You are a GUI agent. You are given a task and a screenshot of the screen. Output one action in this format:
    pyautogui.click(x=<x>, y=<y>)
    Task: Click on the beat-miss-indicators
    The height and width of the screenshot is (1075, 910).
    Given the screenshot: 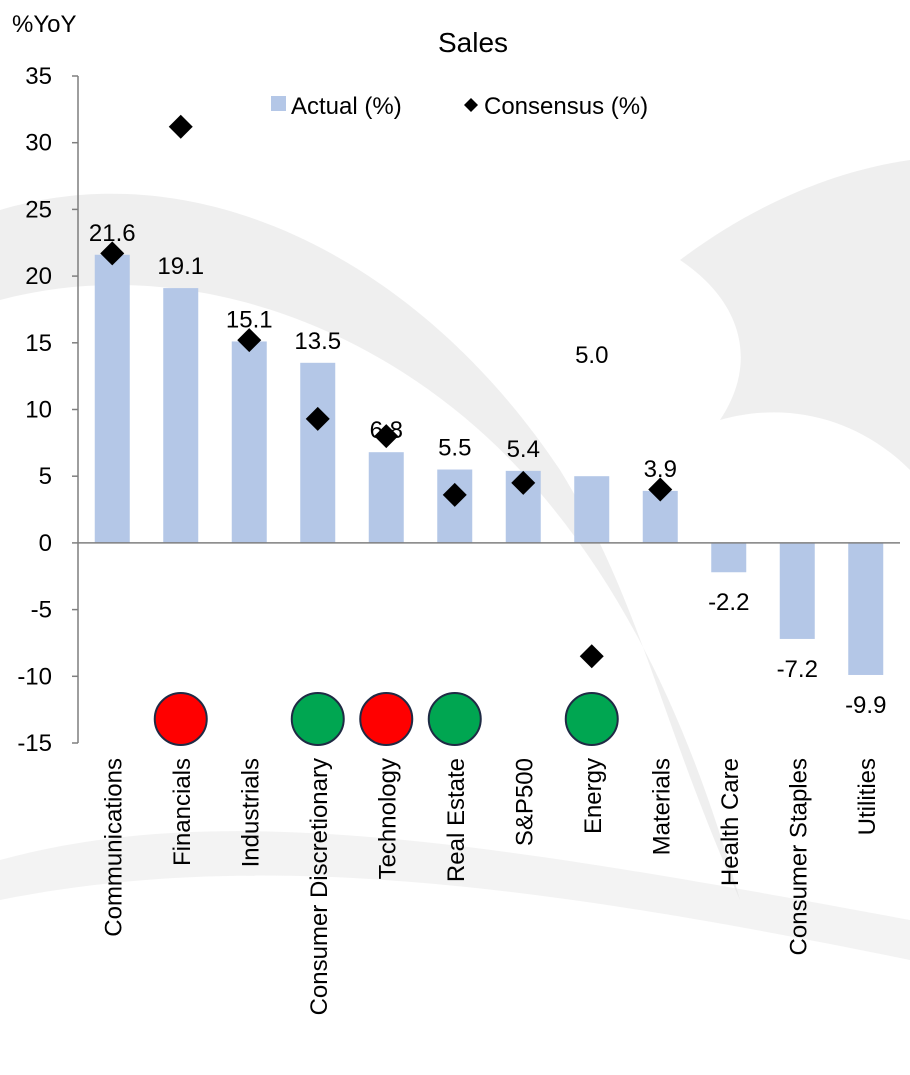 What is the action you would take?
    pyautogui.click(x=386, y=719)
    